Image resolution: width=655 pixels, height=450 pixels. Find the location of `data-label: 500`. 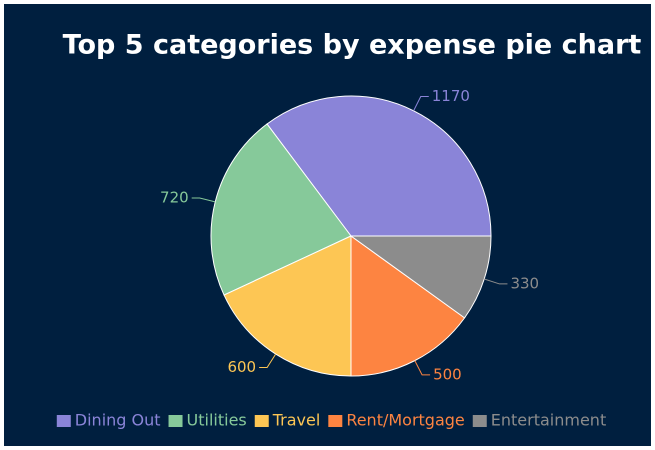

data-label: 500 is located at coordinates (447, 374).